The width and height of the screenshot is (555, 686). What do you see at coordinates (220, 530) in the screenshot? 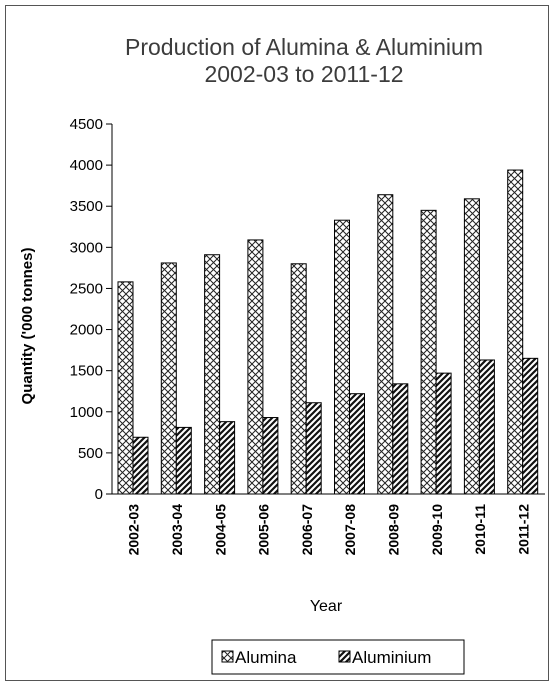
I see `x-tick-label: 2004-05` at bounding box center [220, 530].